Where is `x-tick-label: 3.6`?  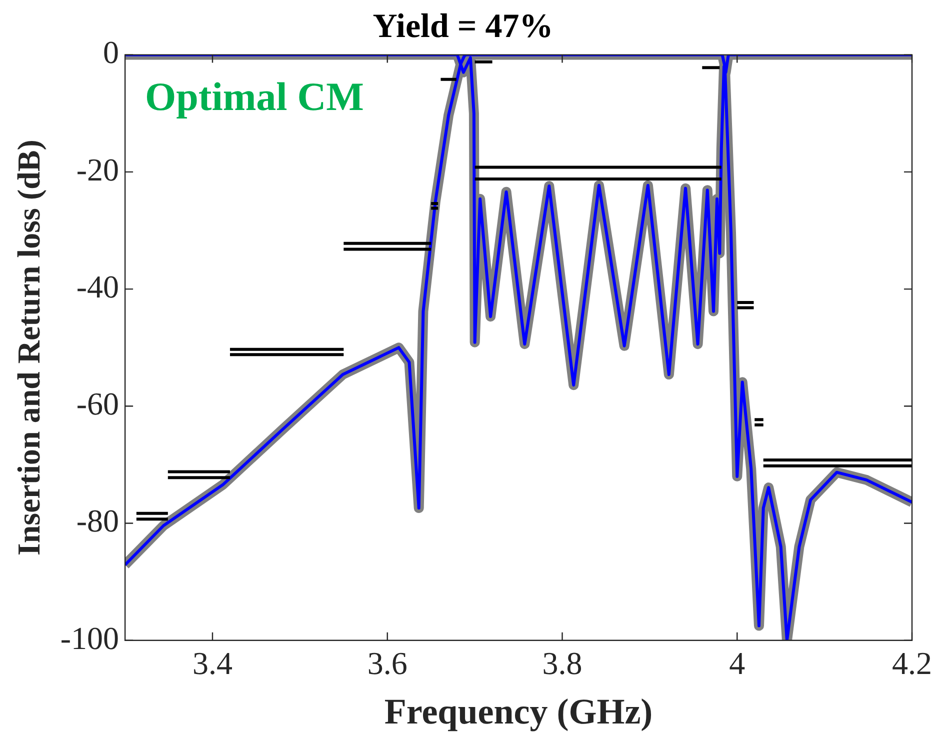 x-tick-label: 3.6 is located at coordinates (387, 663).